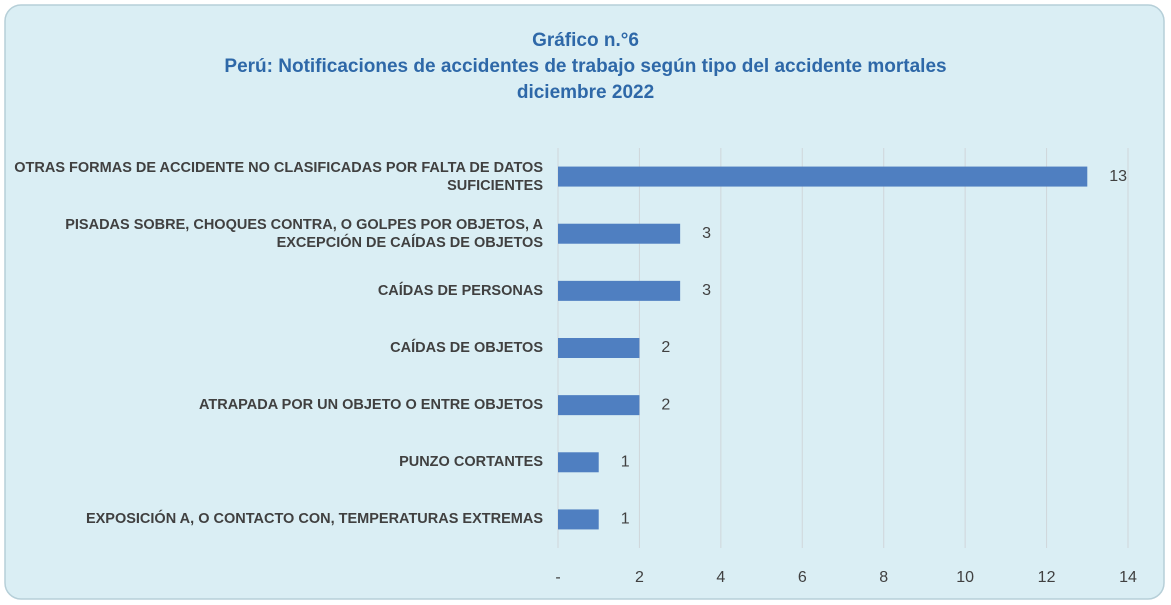  What do you see at coordinates (466, 348) in the screenshot?
I see `y-tick-label: CAÍDAS DE OBJETOS` at bounding box center [466, 348].